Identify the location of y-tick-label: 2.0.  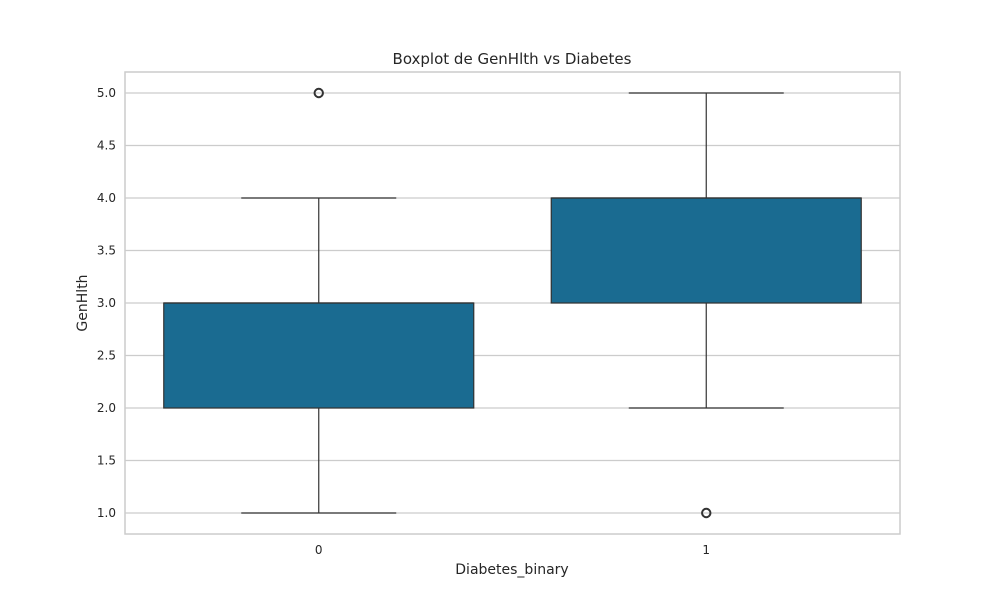
(106, 408).